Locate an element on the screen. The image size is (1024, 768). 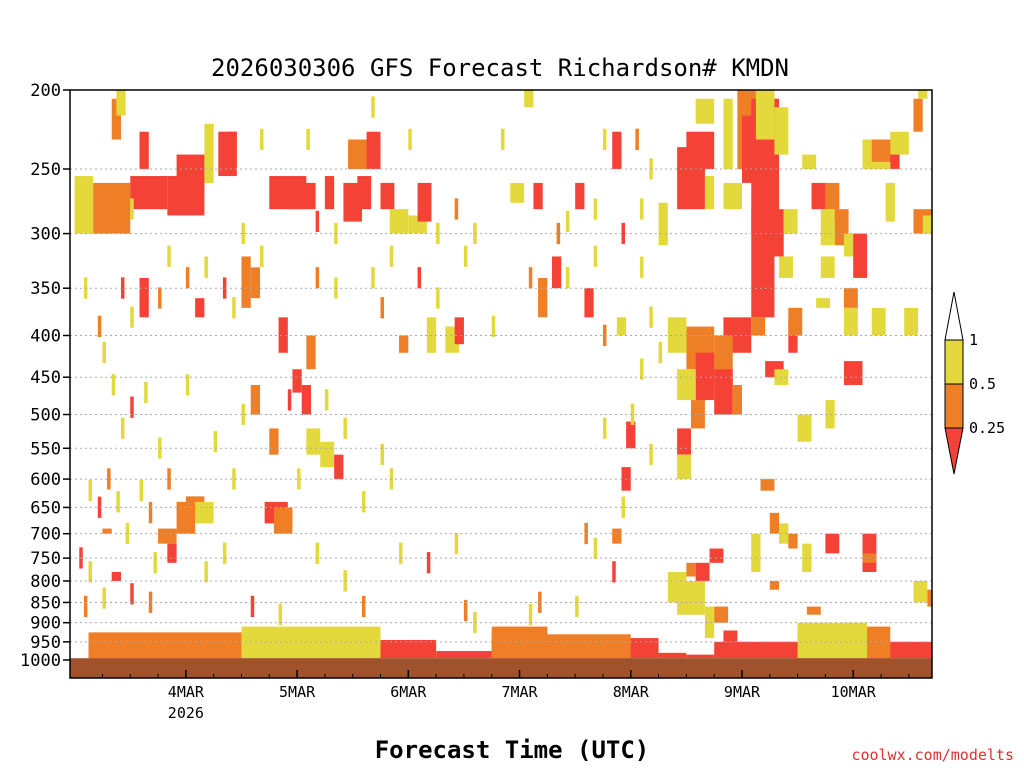
y-tick-label: 200 is located at coordinates (45, 91).